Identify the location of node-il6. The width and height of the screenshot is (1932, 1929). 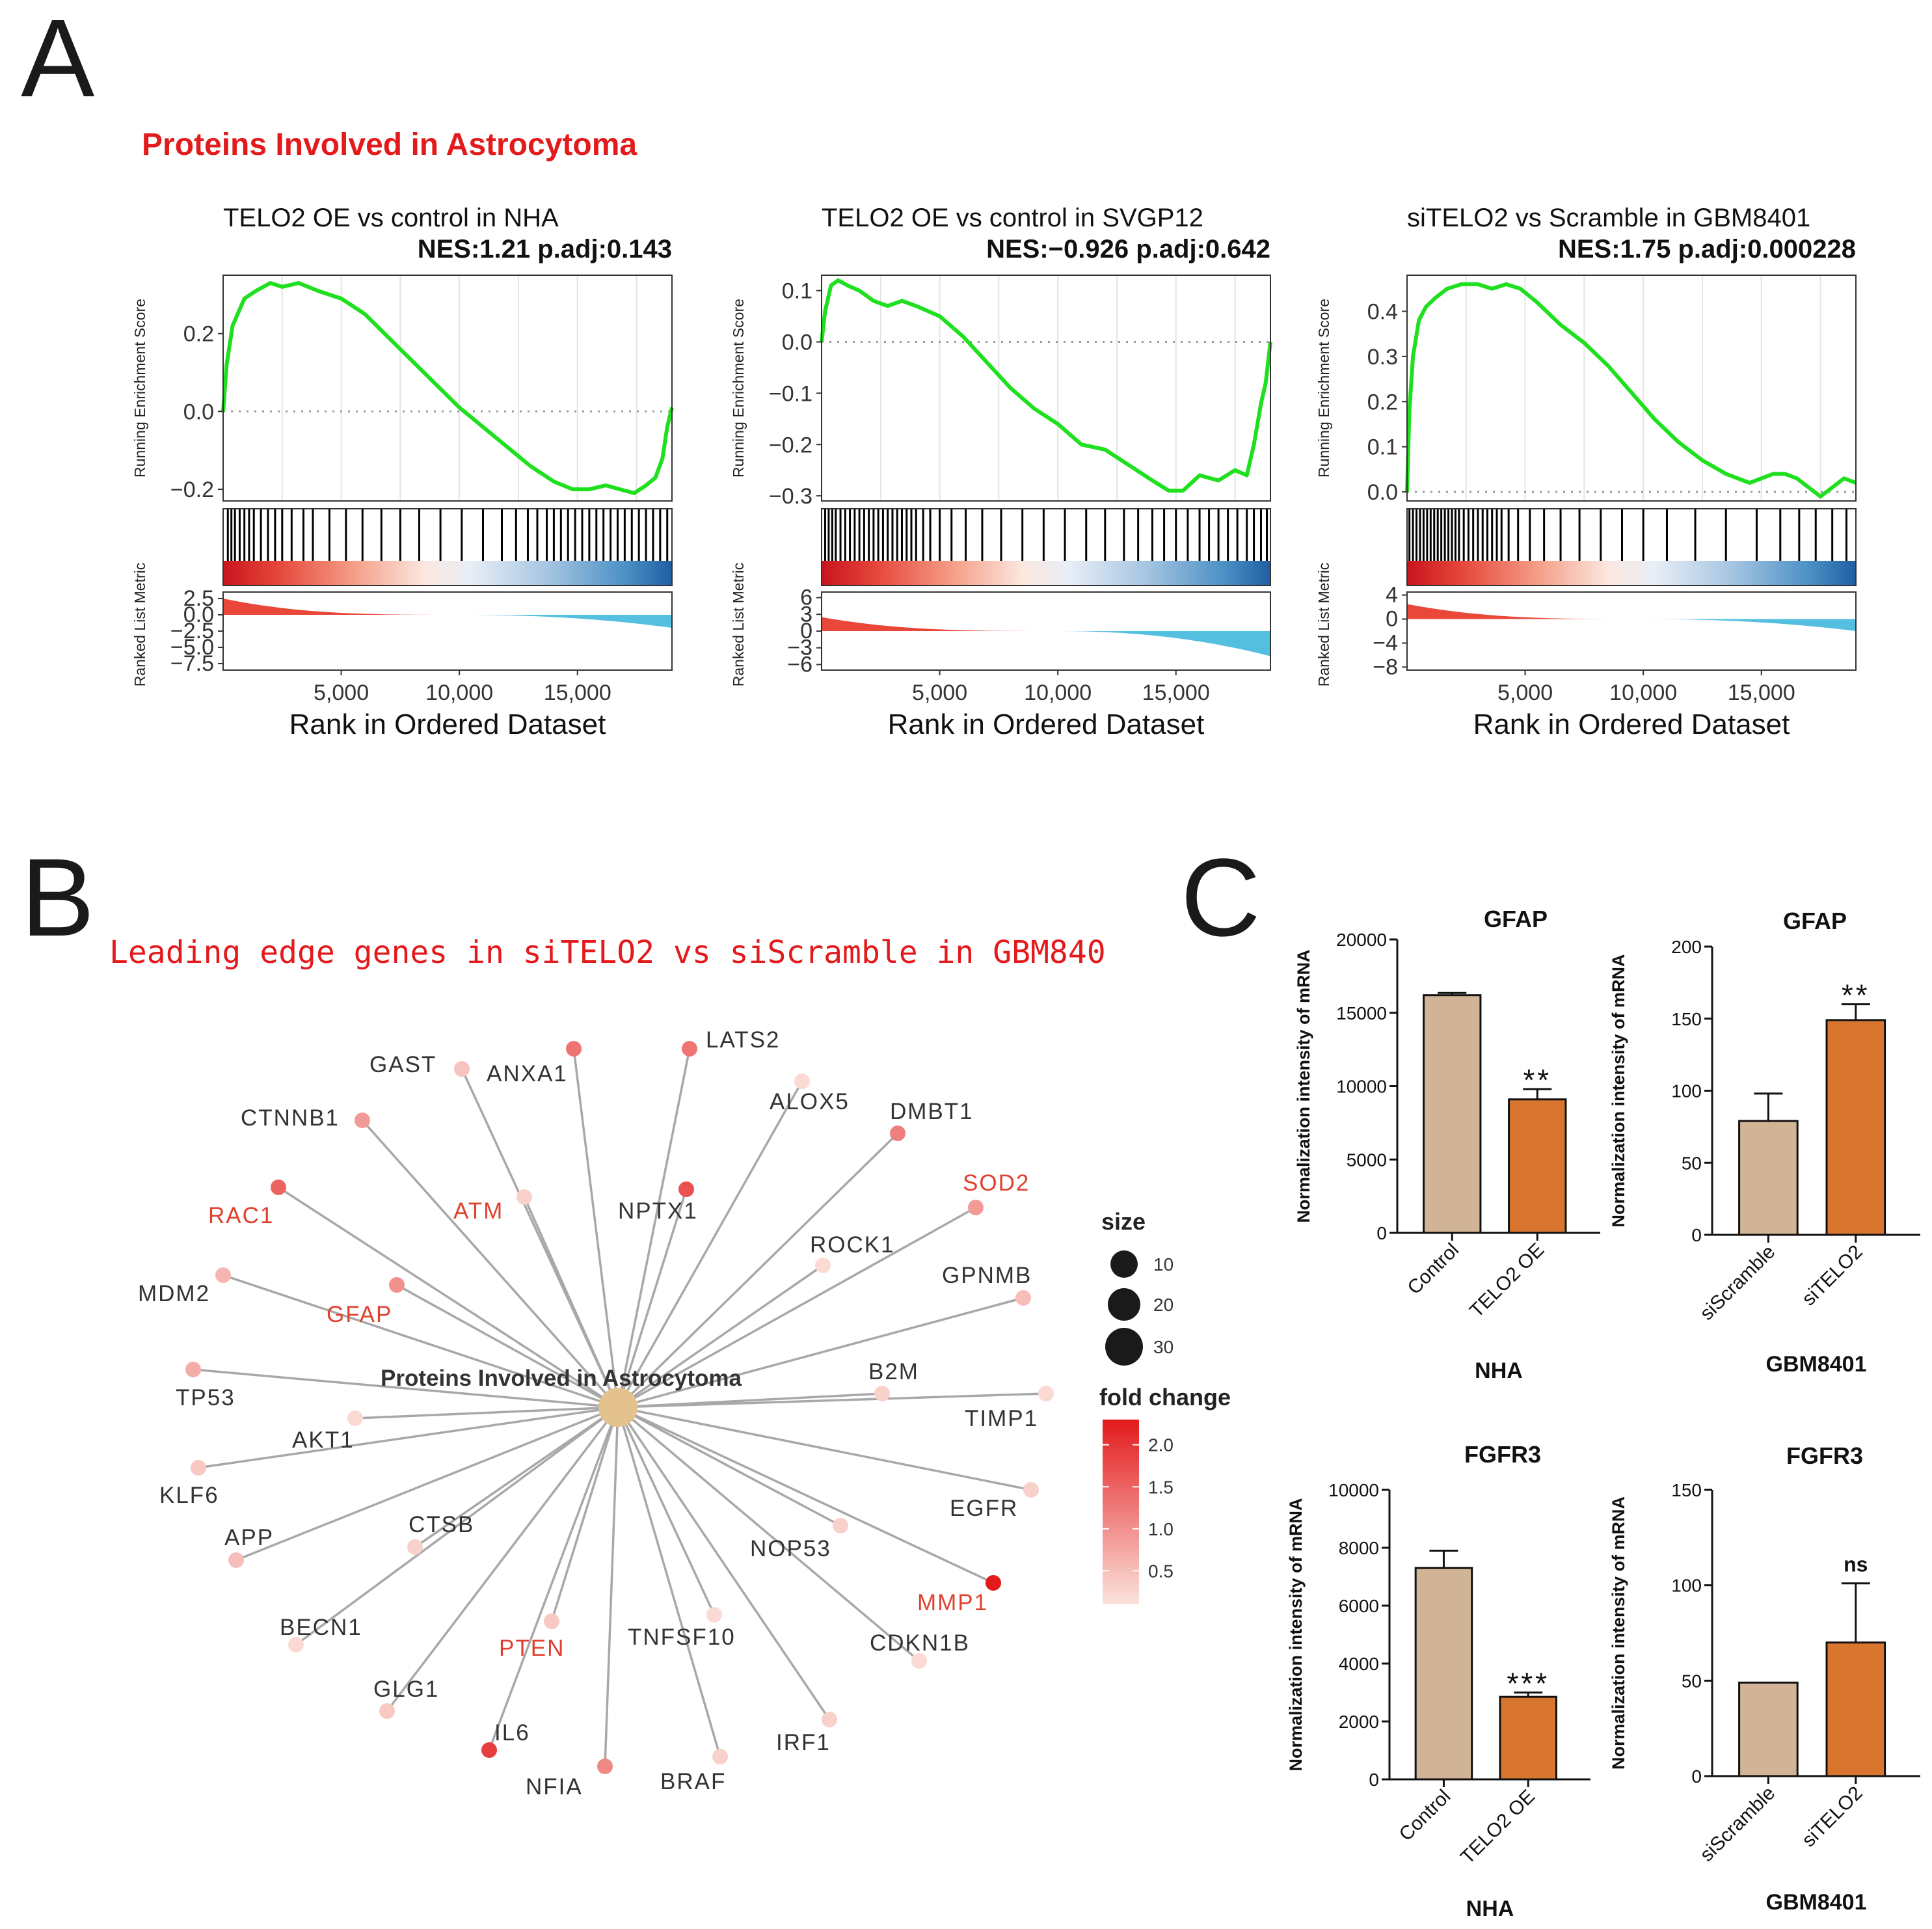
(489, 1750).